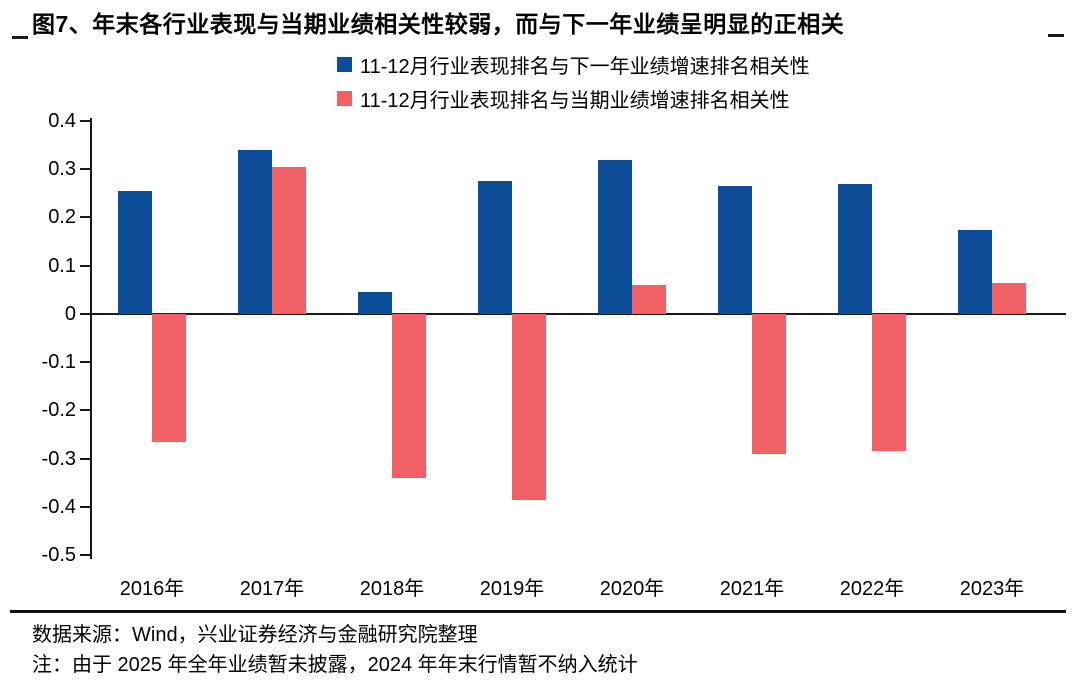 This screenshot has height=680, width=1080. I want to click on x-axis-label: 2023年, so click(992, 589).